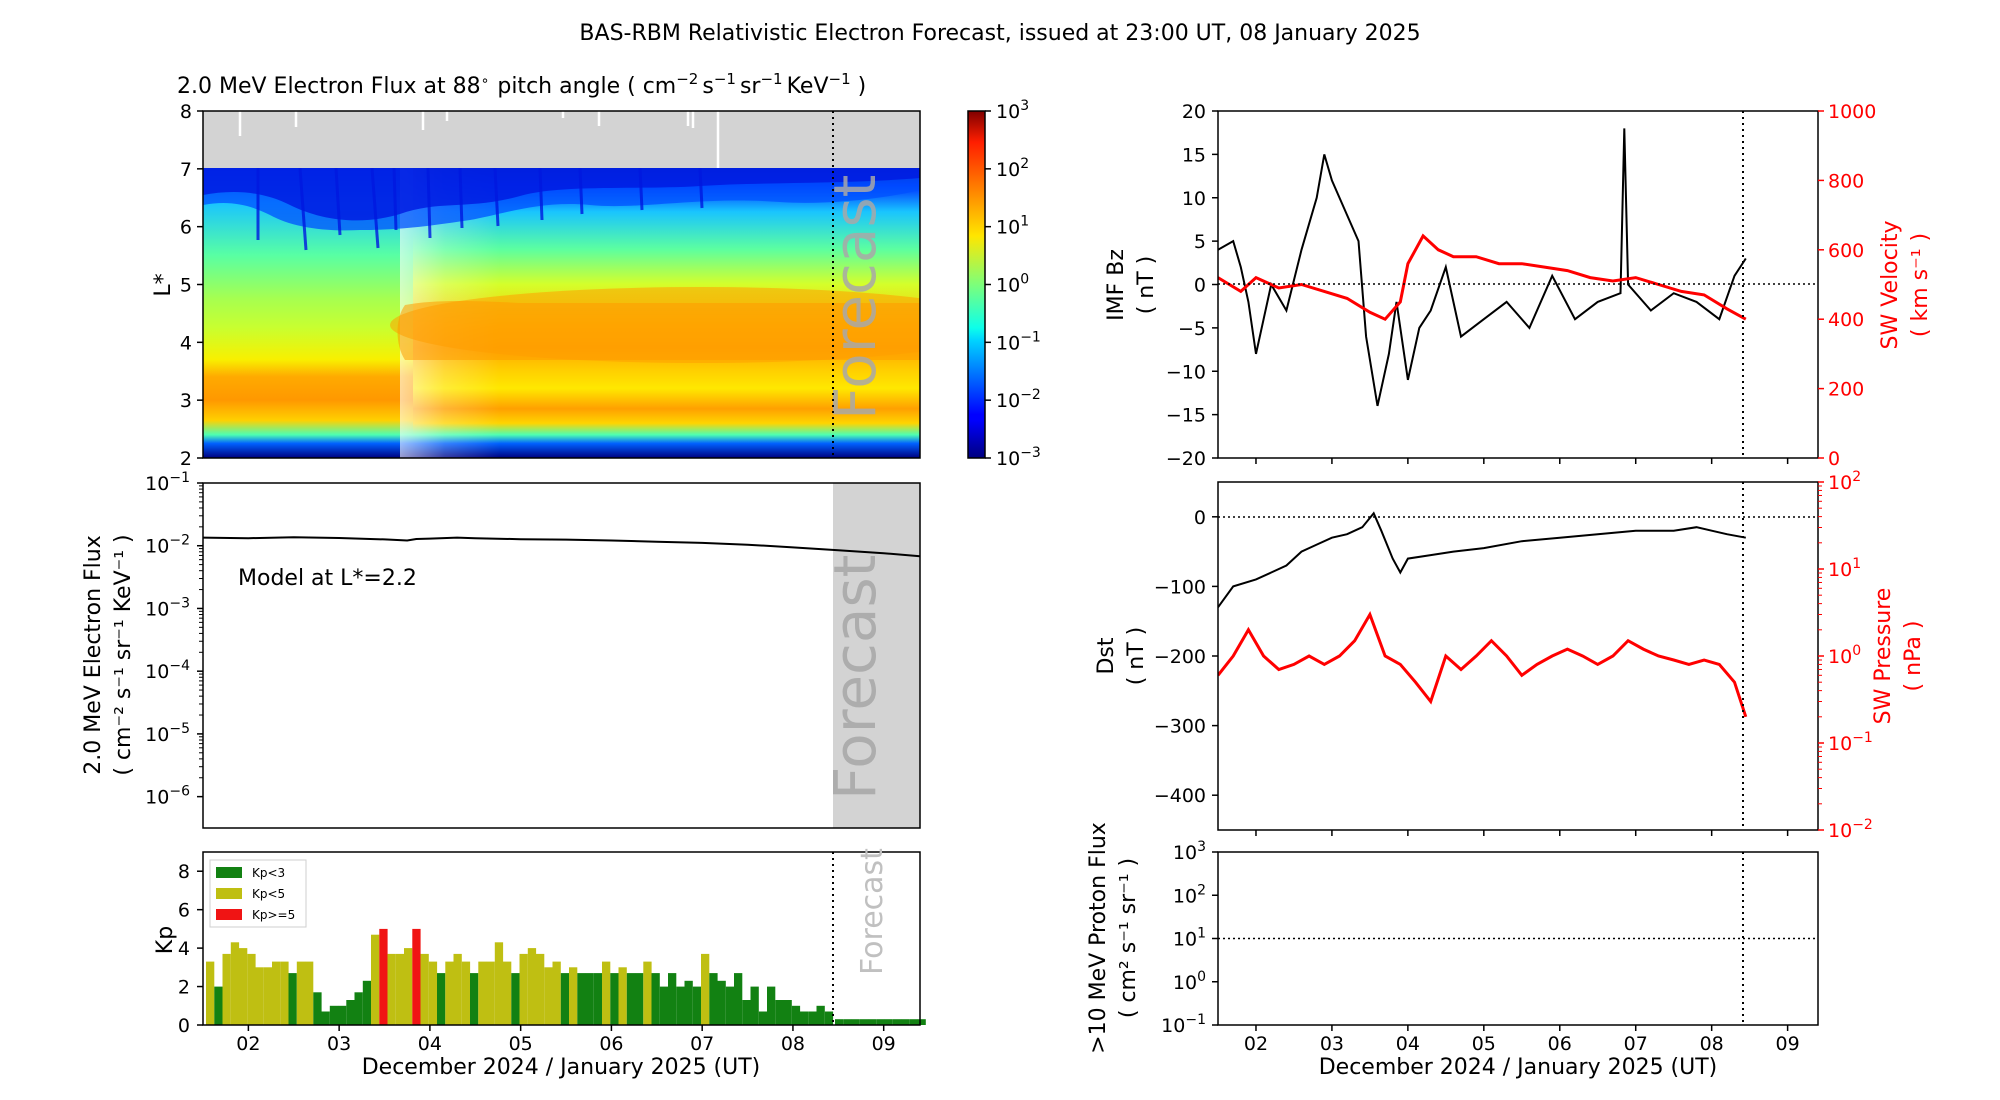 The width and height of the screenshot is (2000, 1100). Describe the element at coordinates (167, 733) in the screenshot. I see `y-tick-label: 10⁻⁵` at that location.